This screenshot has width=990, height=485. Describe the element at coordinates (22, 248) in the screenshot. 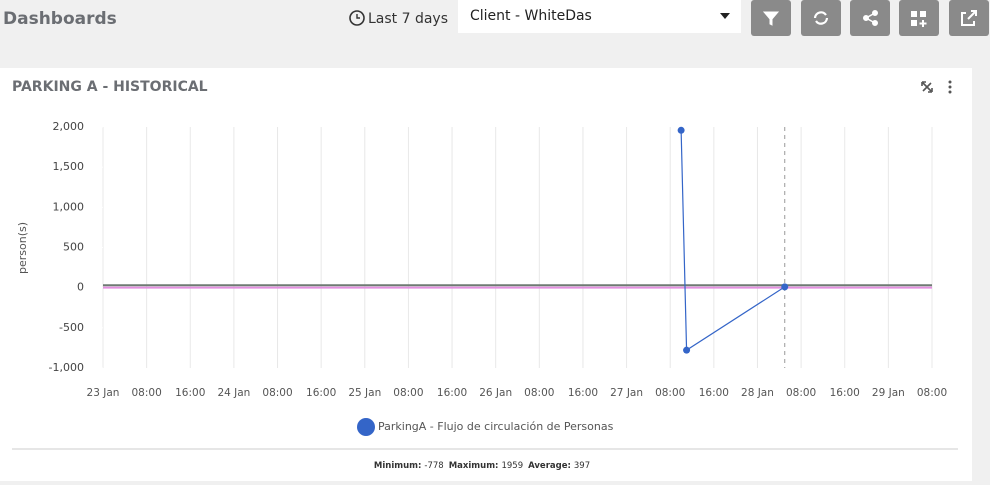

I see `y-axis-label: person(s)` at that location.